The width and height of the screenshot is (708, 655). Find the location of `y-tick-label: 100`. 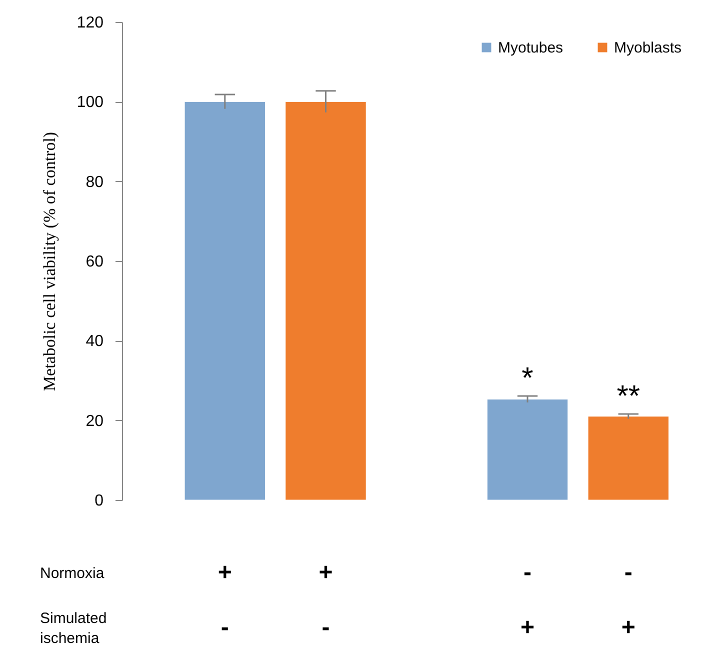

y-tick-label: 100 is located at coordinates (90, 103).